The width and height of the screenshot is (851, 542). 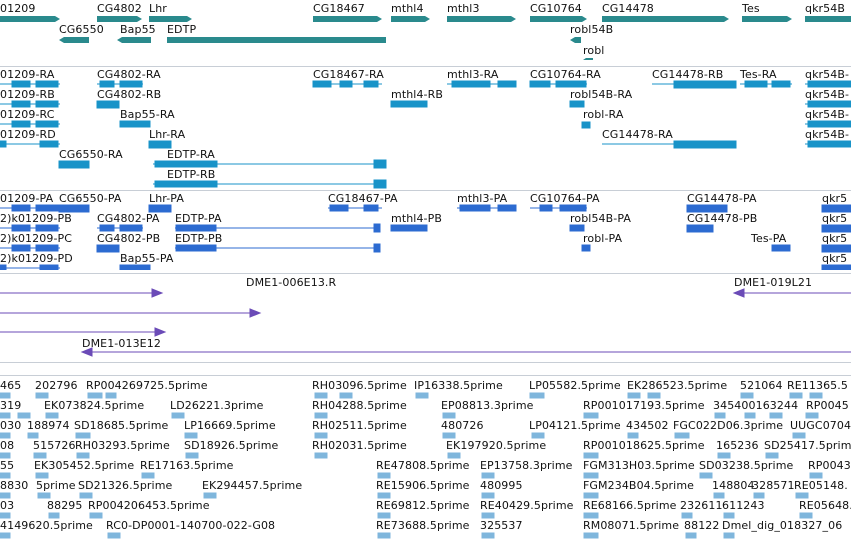 What do you see at coordinates (48, 425) in the screenshot?
I see `est-label: 188974` at bounding box center [48, 425].